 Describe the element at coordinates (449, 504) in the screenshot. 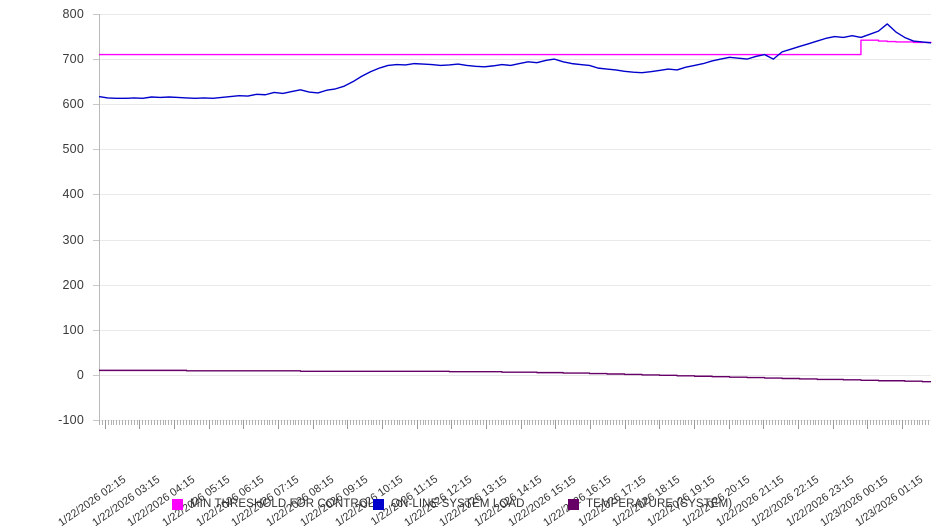

I see `legend-item: ON-LINE SYSTEM LOAD` at that location.